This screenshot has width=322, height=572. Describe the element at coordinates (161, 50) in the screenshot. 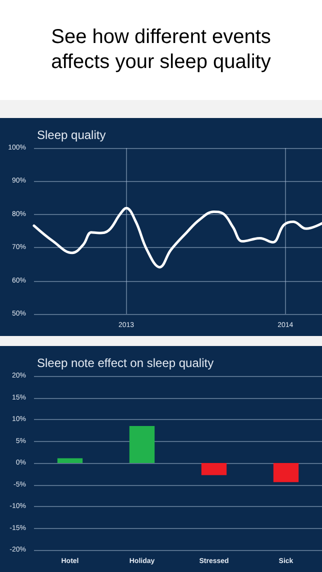

I see `text: See how different events affects your sleep quality` at that location.